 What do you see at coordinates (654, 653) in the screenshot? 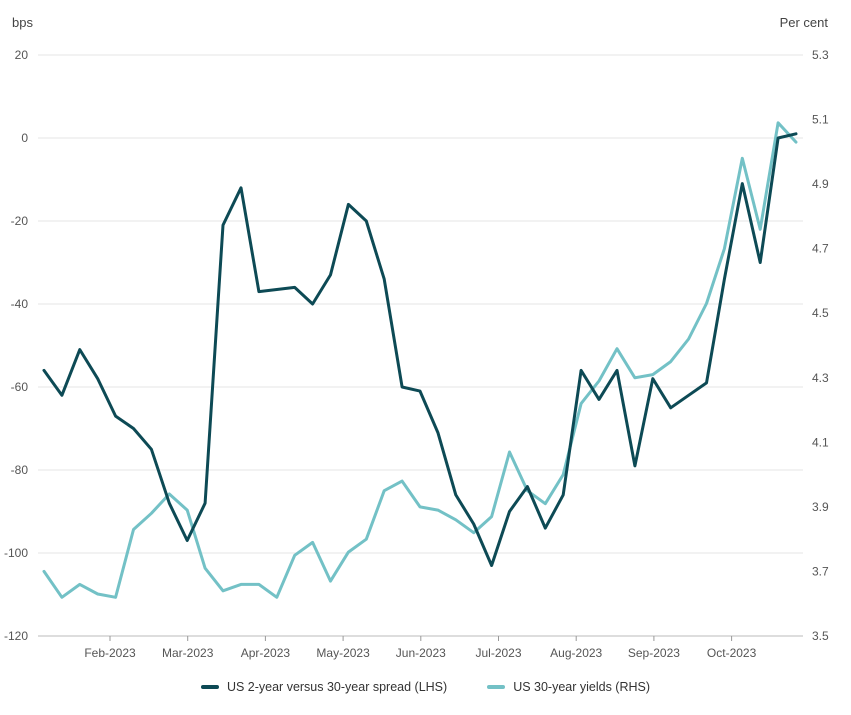
I see `x-tick-label: Sep-2023` at bounding box center [654, 653].